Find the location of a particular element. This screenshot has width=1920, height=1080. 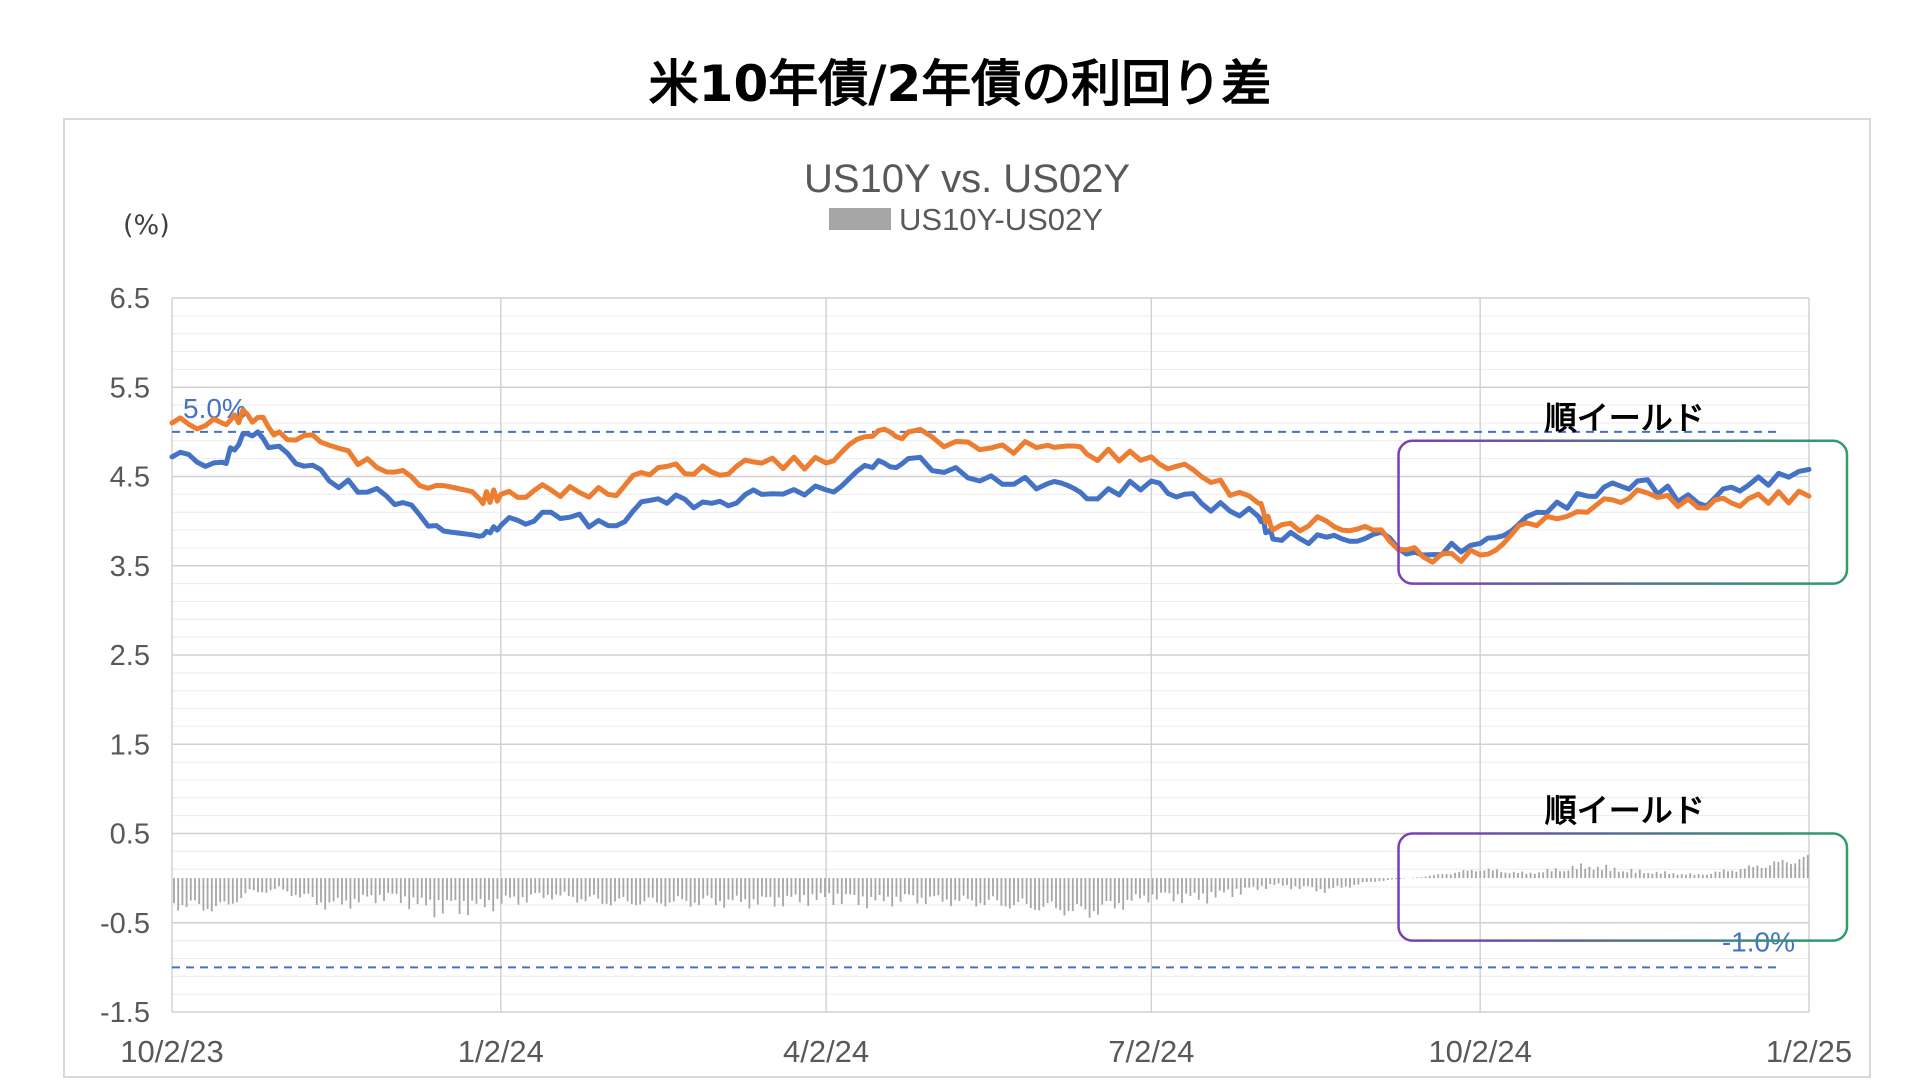

x-tick-label: 7/2/24 is located at coordinates (1151, 1051).